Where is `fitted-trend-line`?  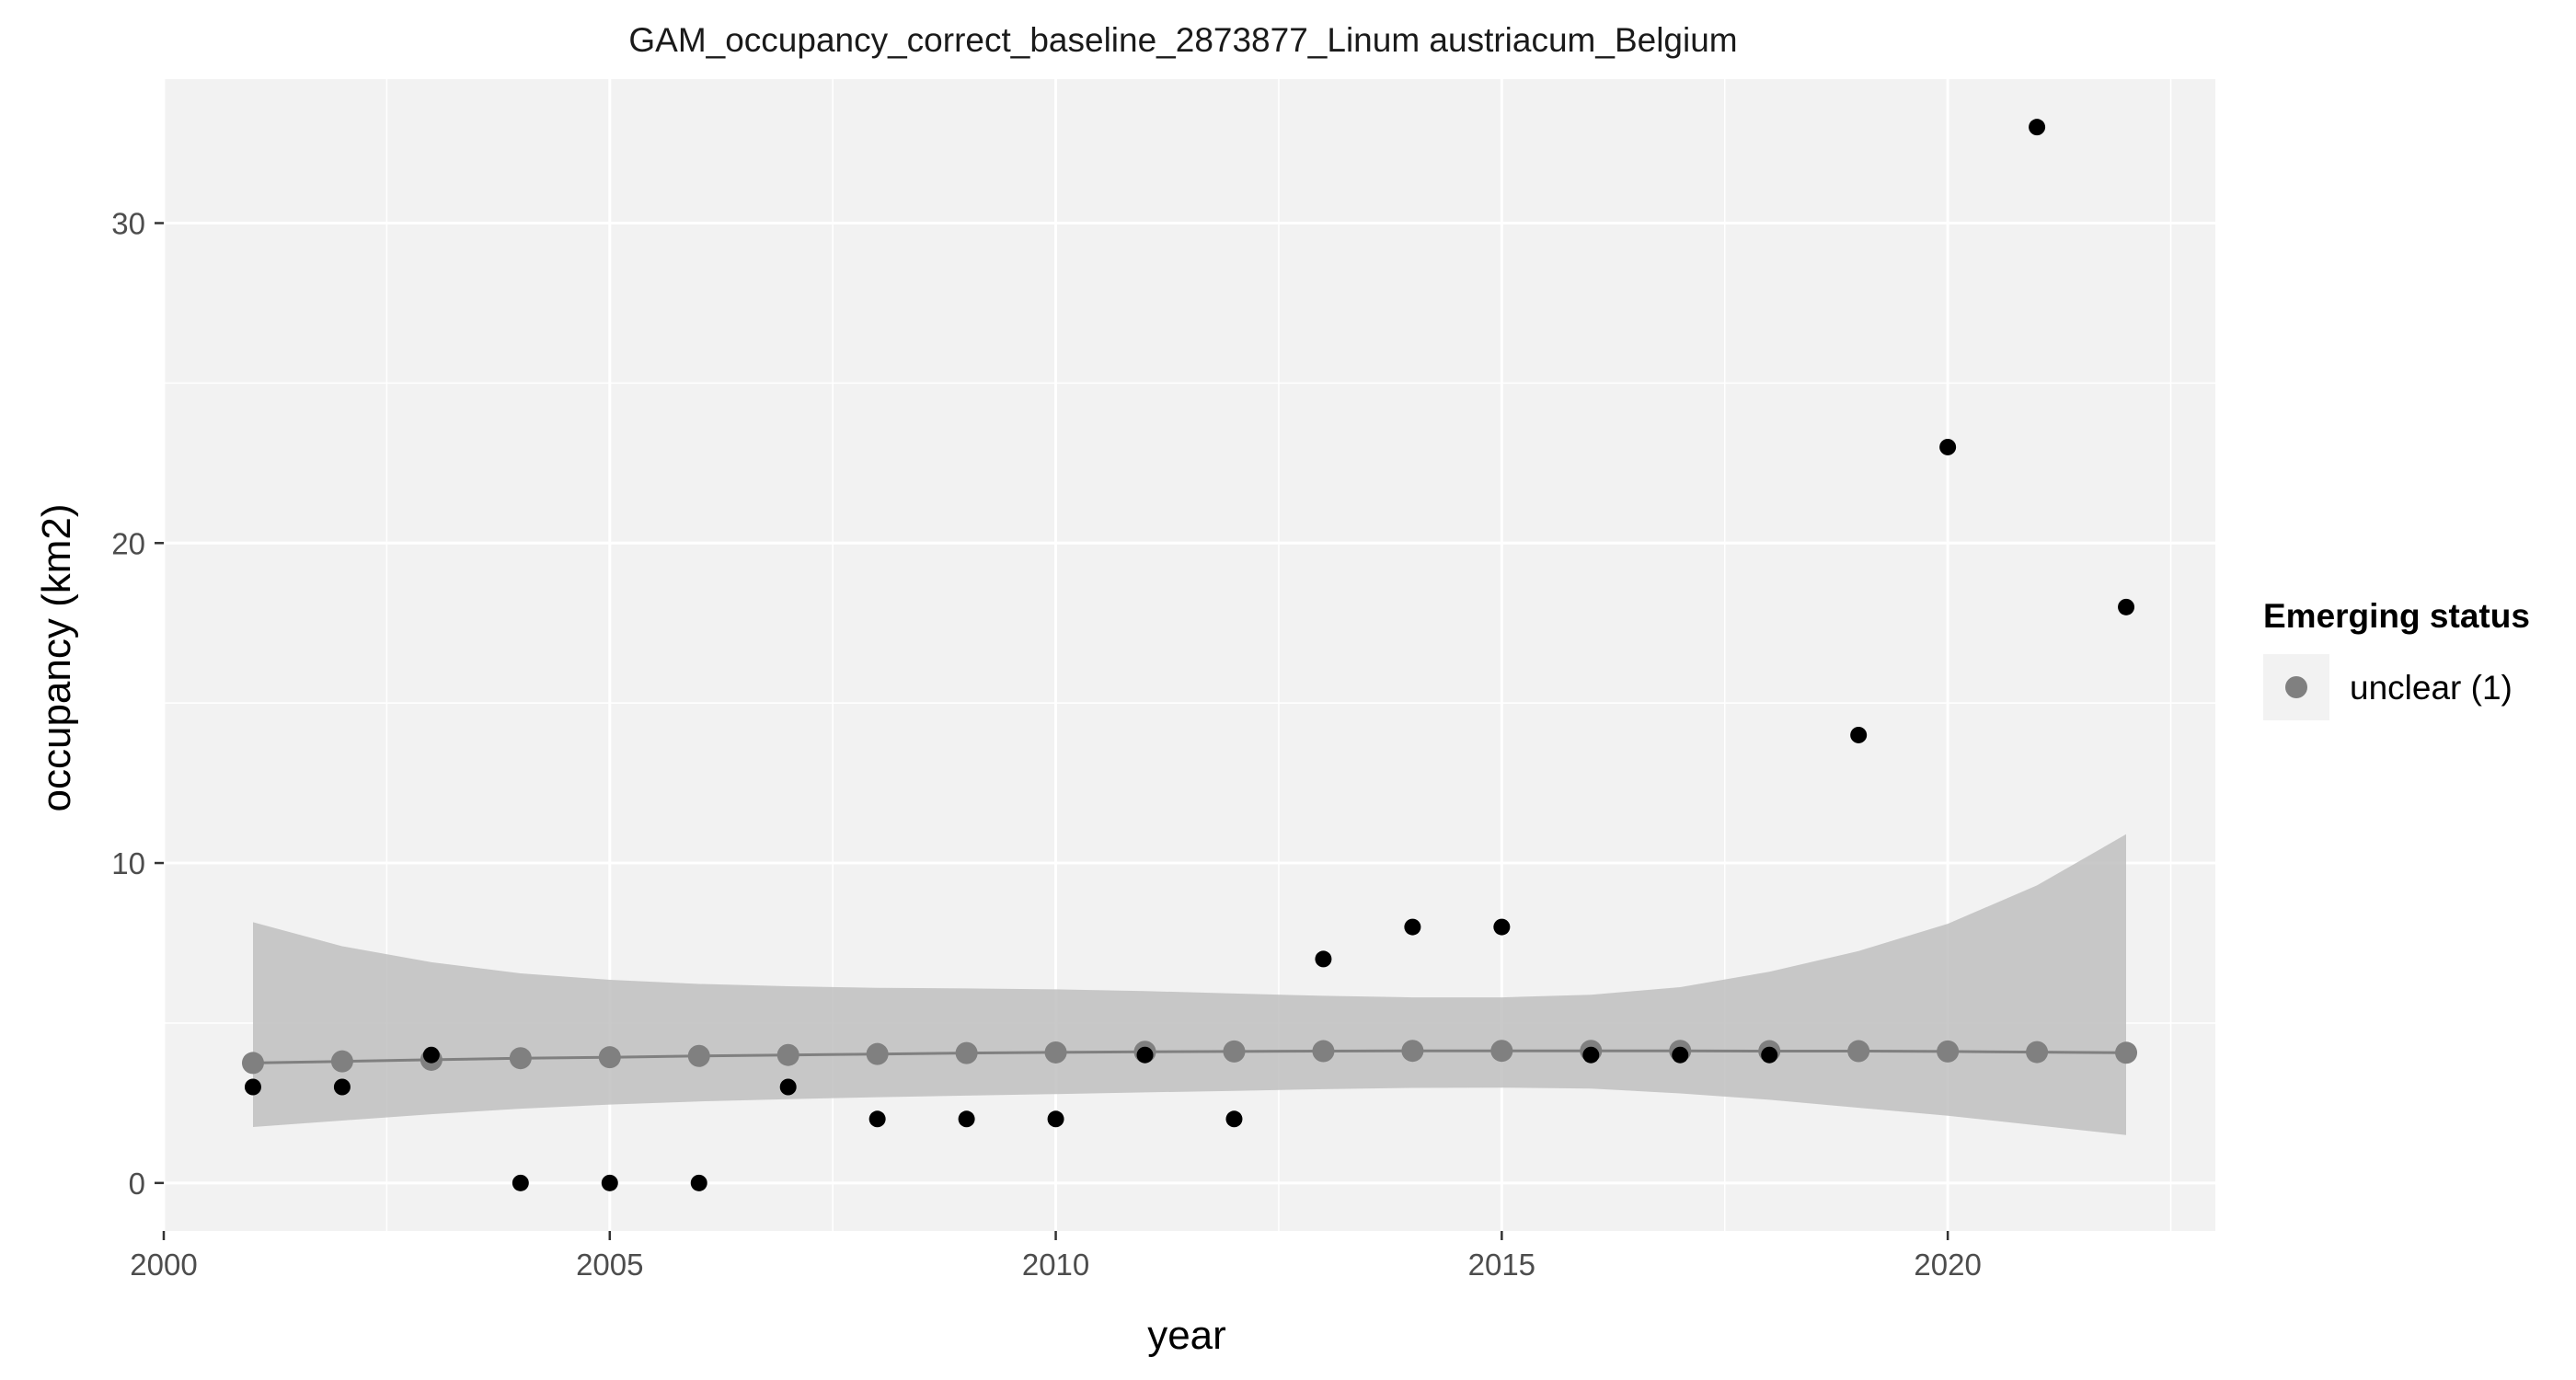
fitted-trend-line is located at coordinates (1189, 1056).